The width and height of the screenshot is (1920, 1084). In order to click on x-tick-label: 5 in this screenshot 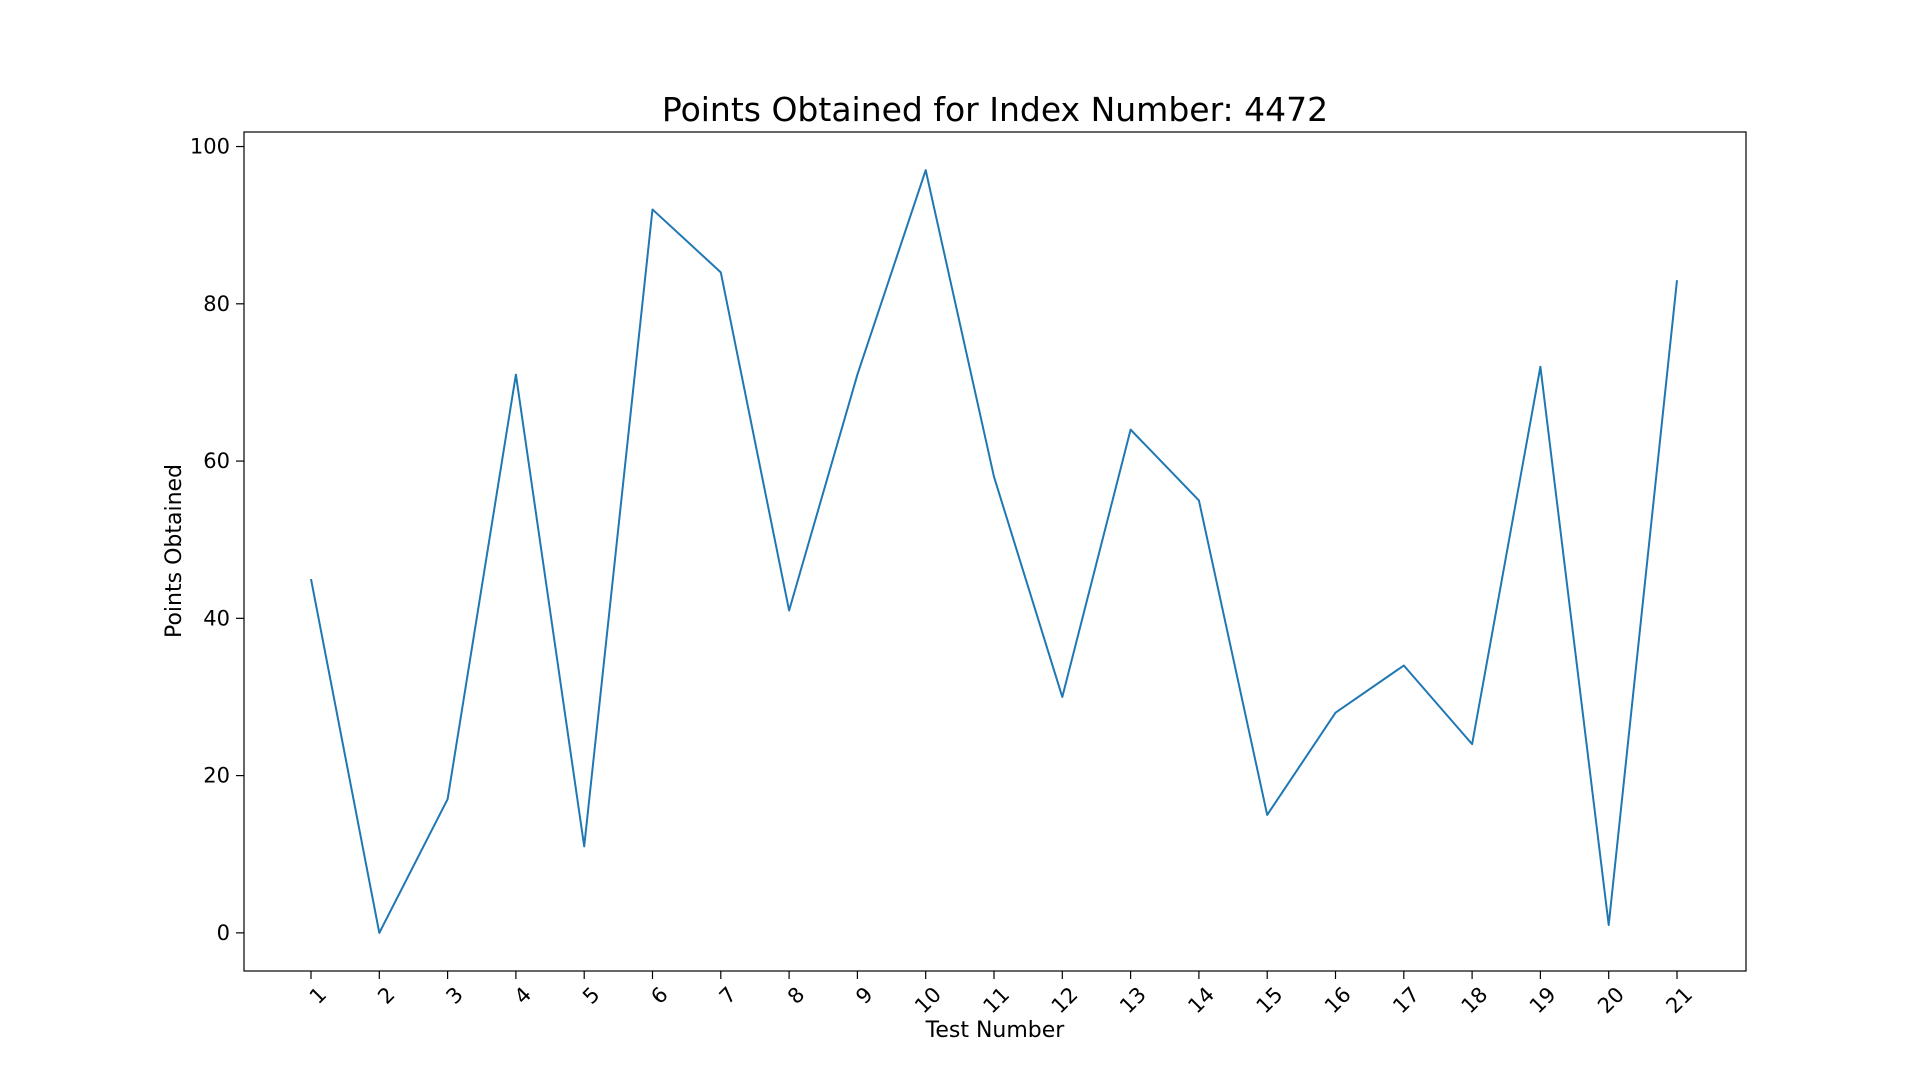, I will do `click(591, 995)`.